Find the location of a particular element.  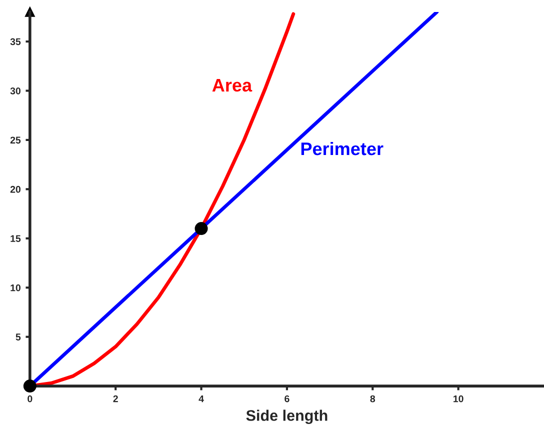

y-tick-label: 15 is located at coordinates (15, 238).